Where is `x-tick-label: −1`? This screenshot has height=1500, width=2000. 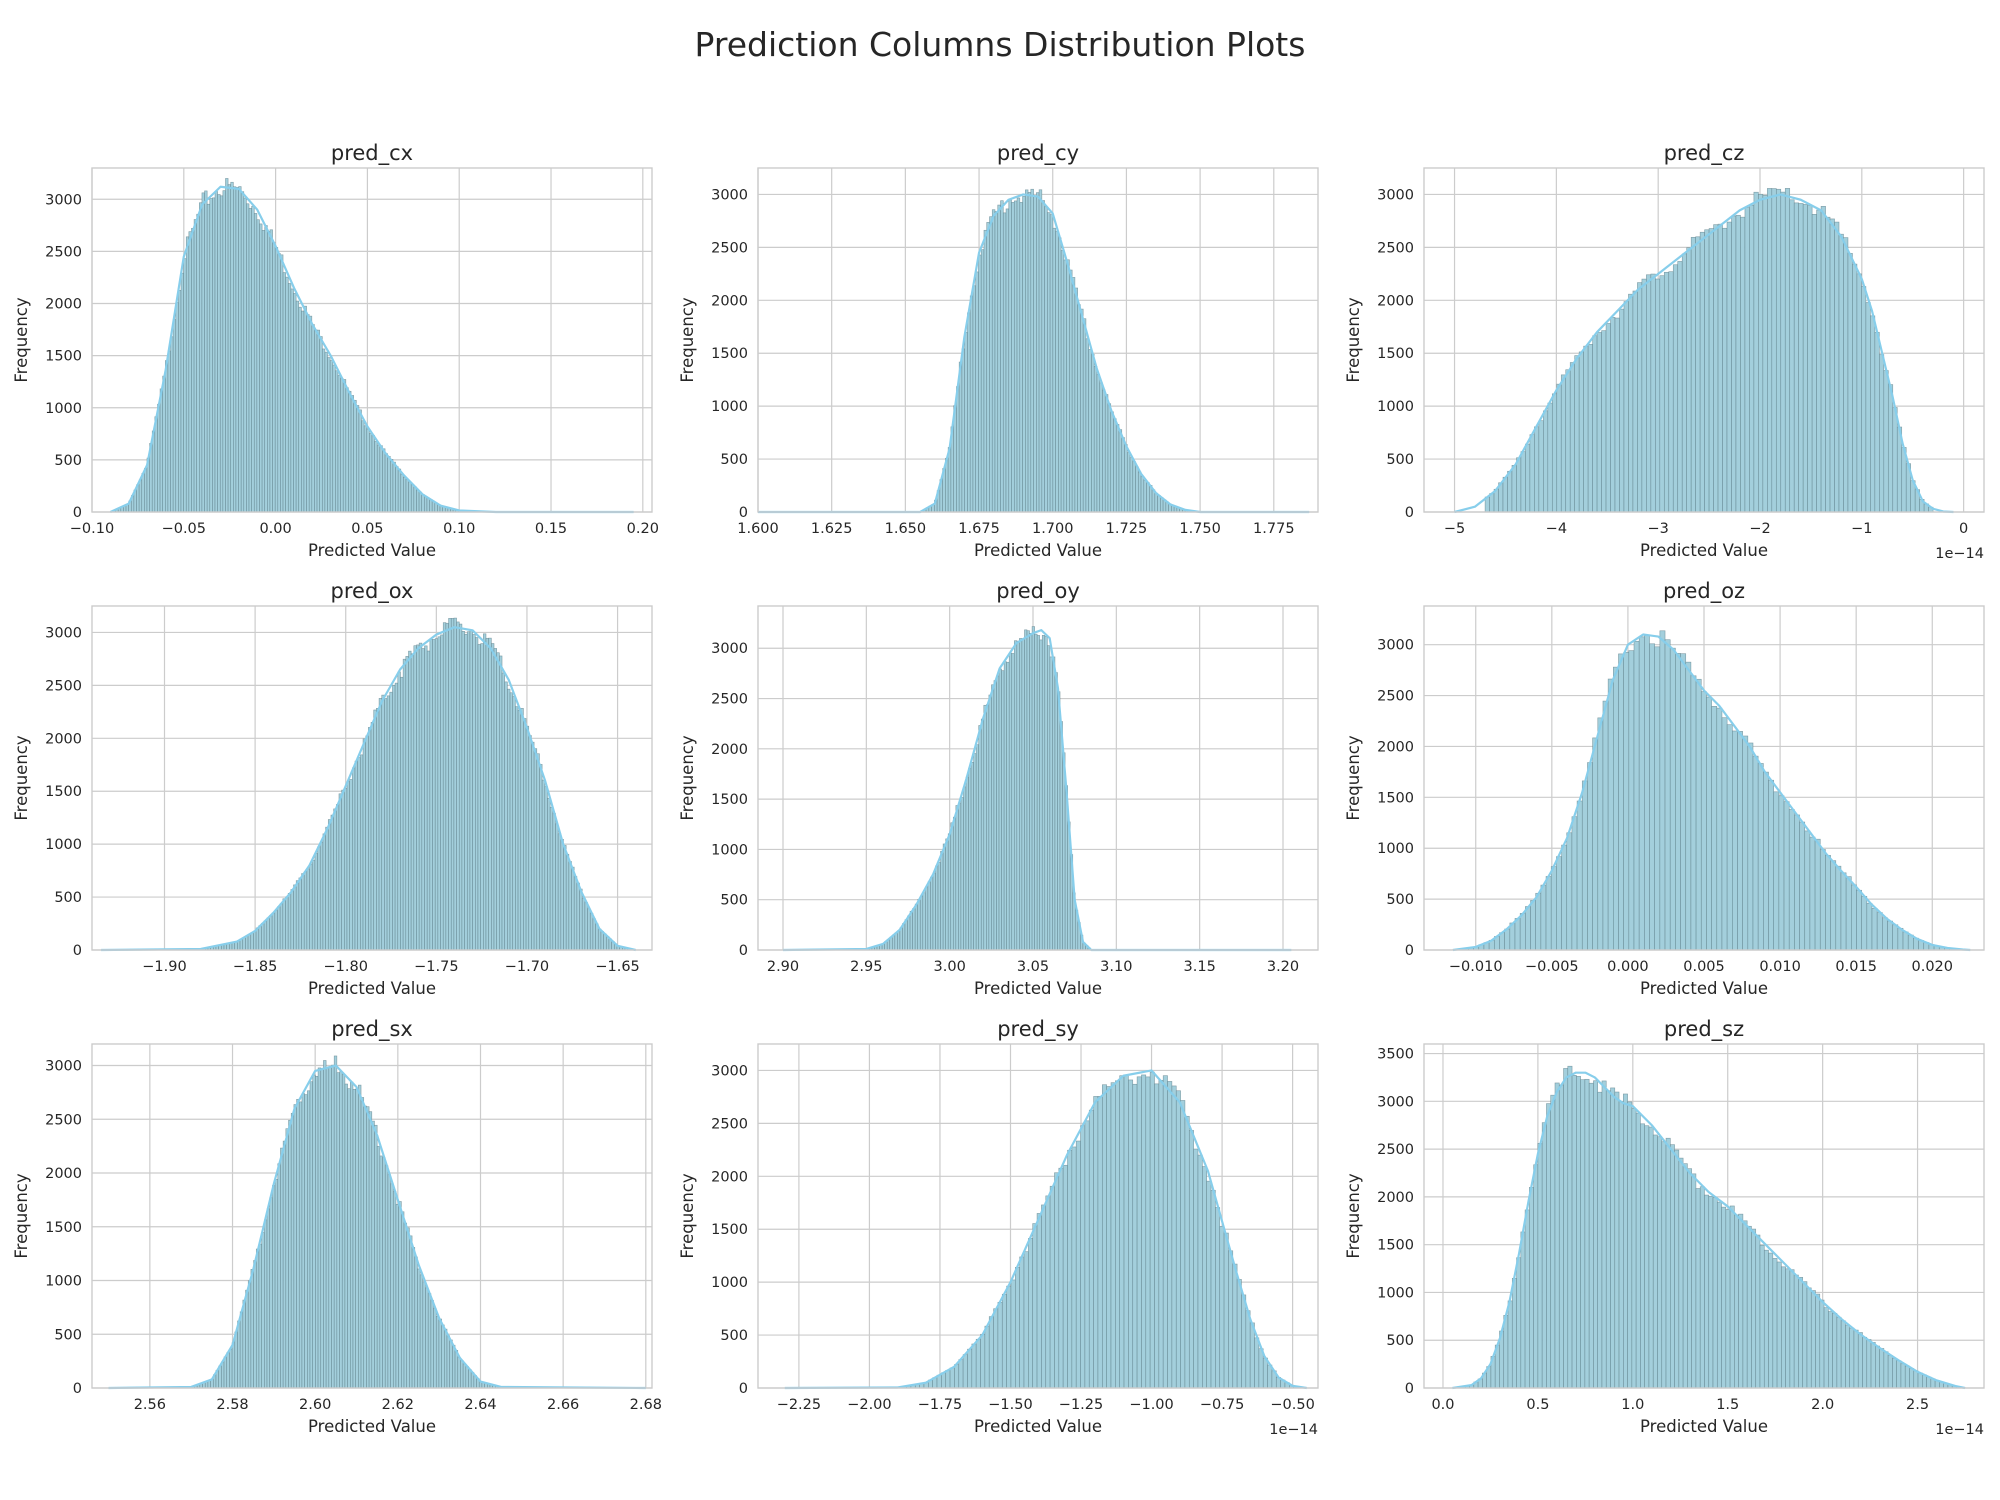 x-tick-label: −1 is located at coordinates (1861, 529).